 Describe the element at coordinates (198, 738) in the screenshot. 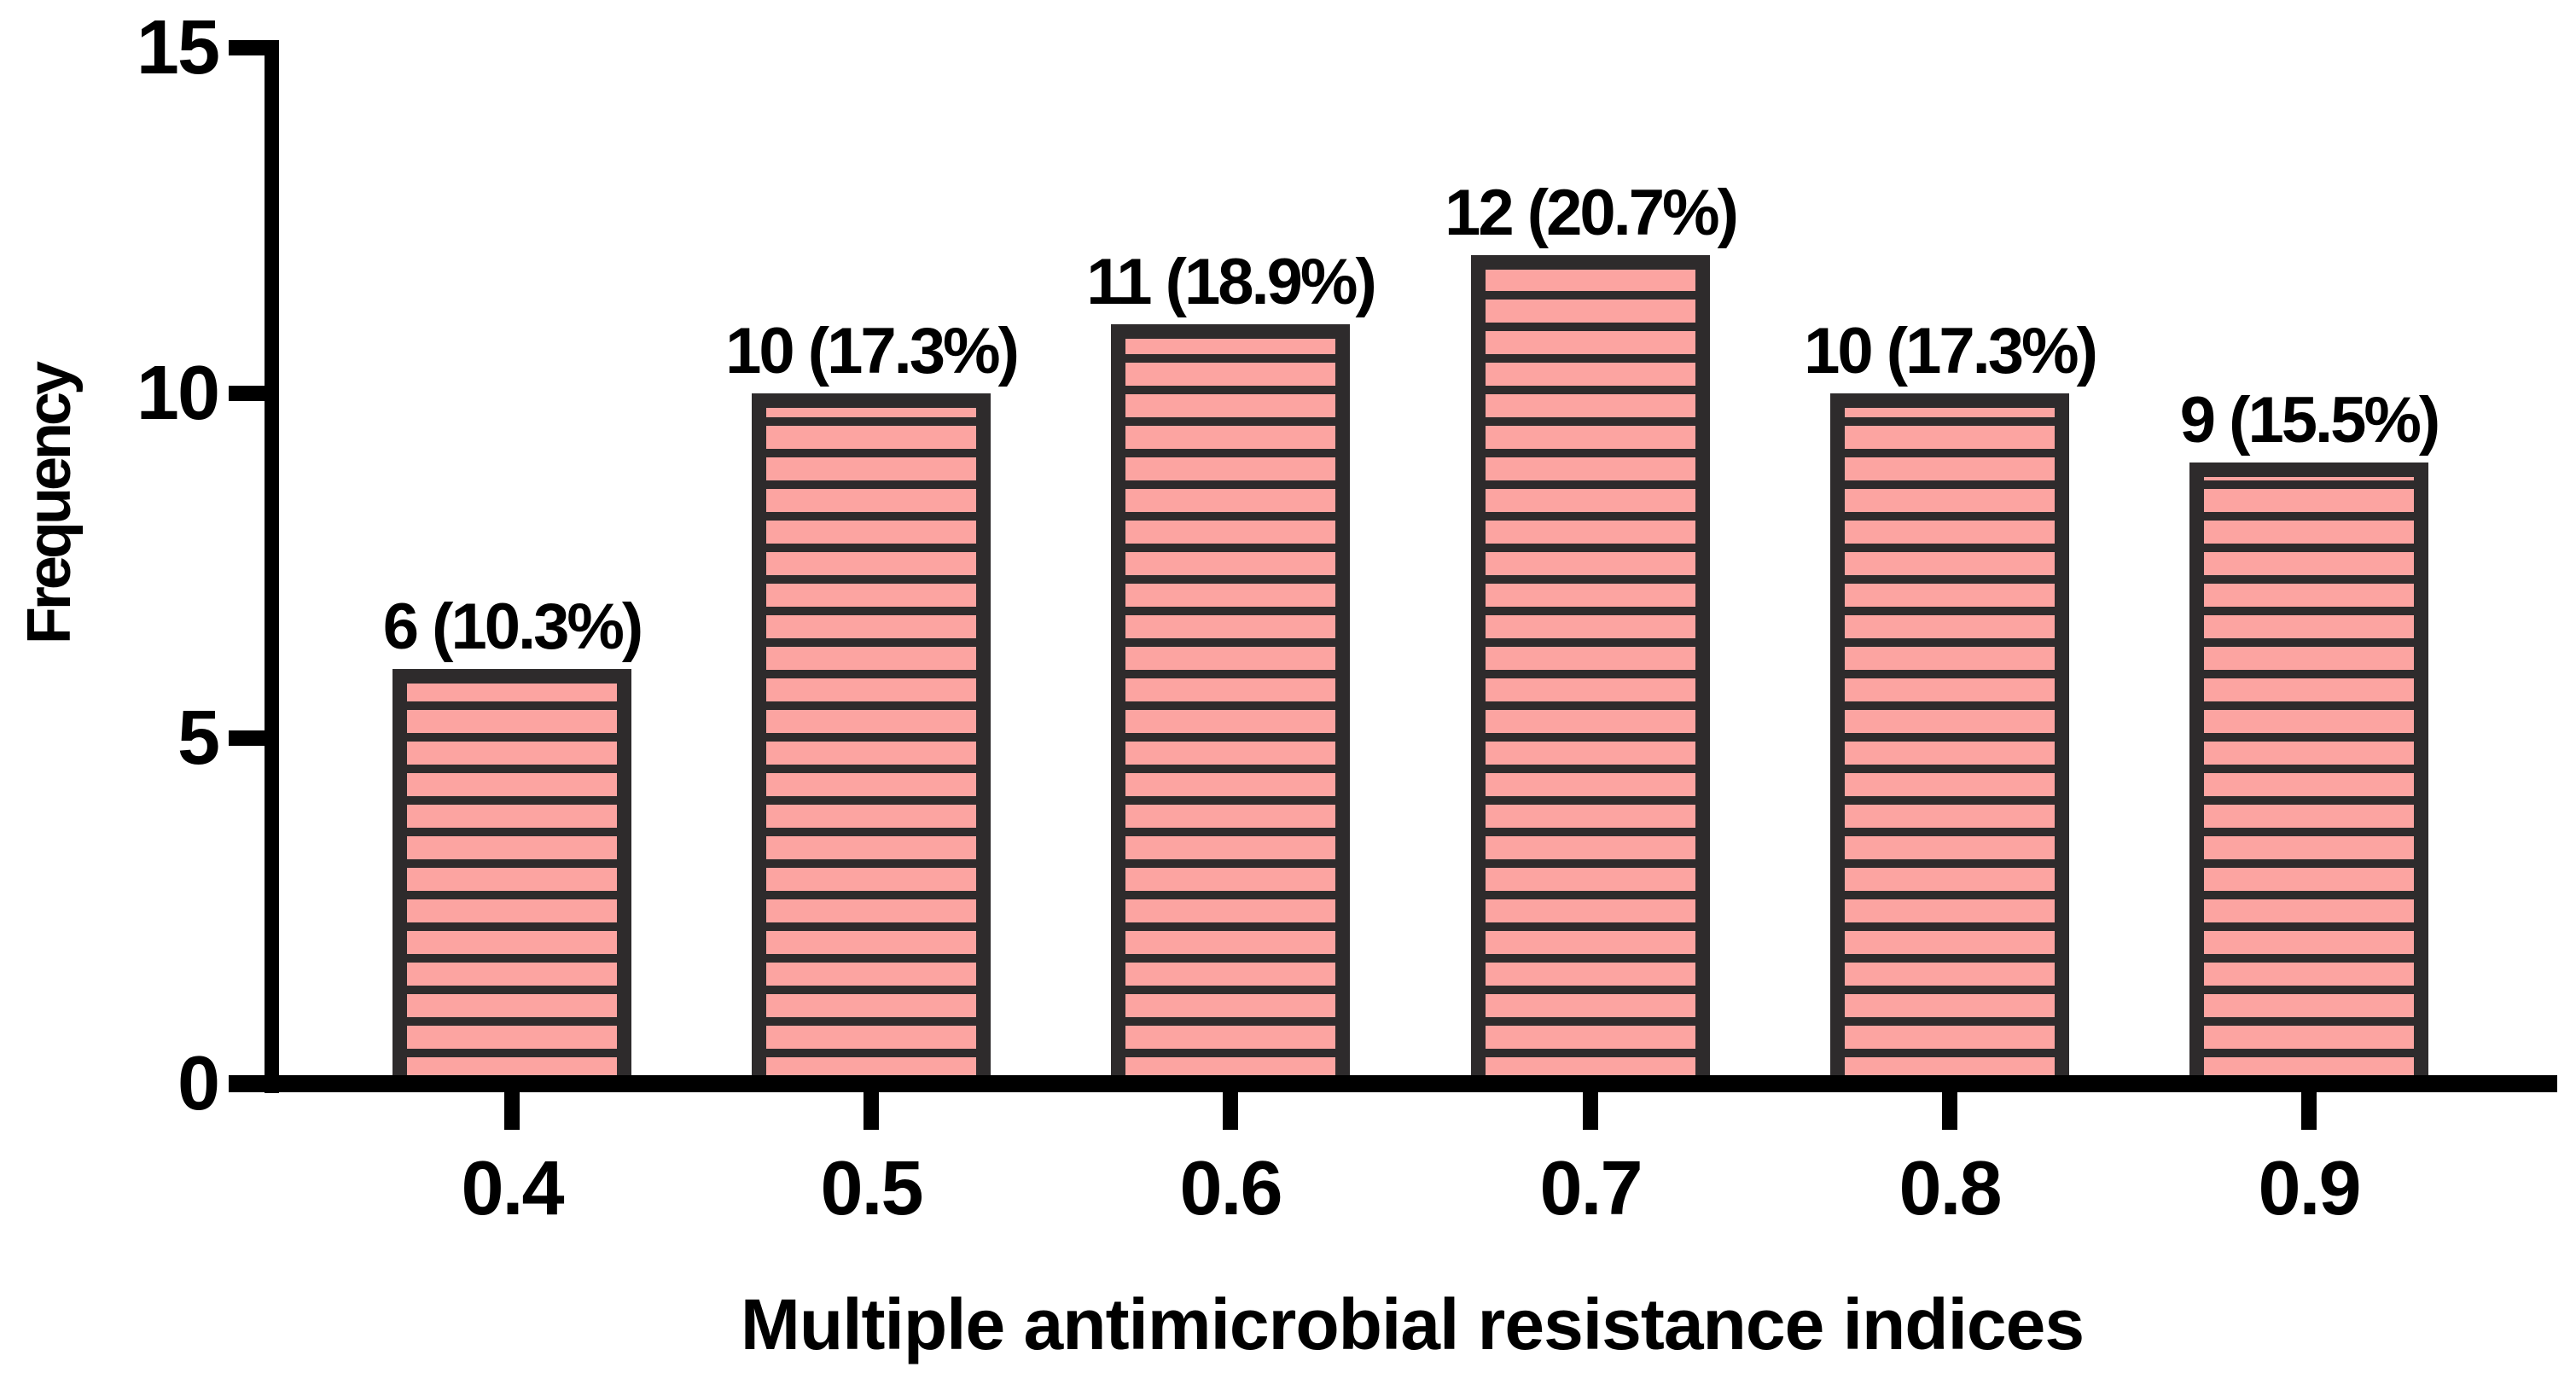

I see `y-tick-label-5: 5` at that location.